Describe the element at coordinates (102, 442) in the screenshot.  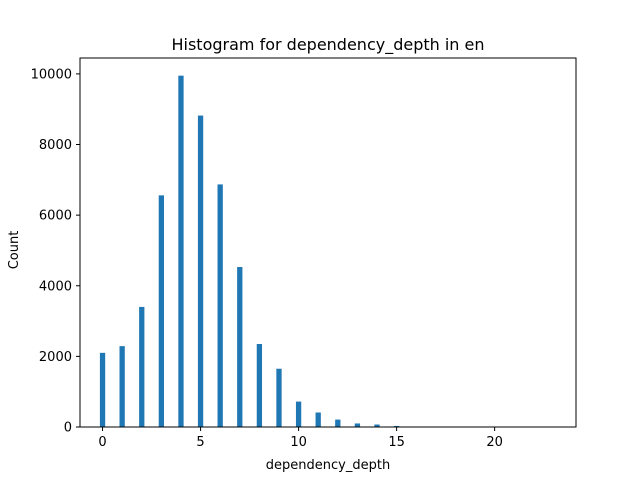
I see `x-tick-label: 0` at that location.